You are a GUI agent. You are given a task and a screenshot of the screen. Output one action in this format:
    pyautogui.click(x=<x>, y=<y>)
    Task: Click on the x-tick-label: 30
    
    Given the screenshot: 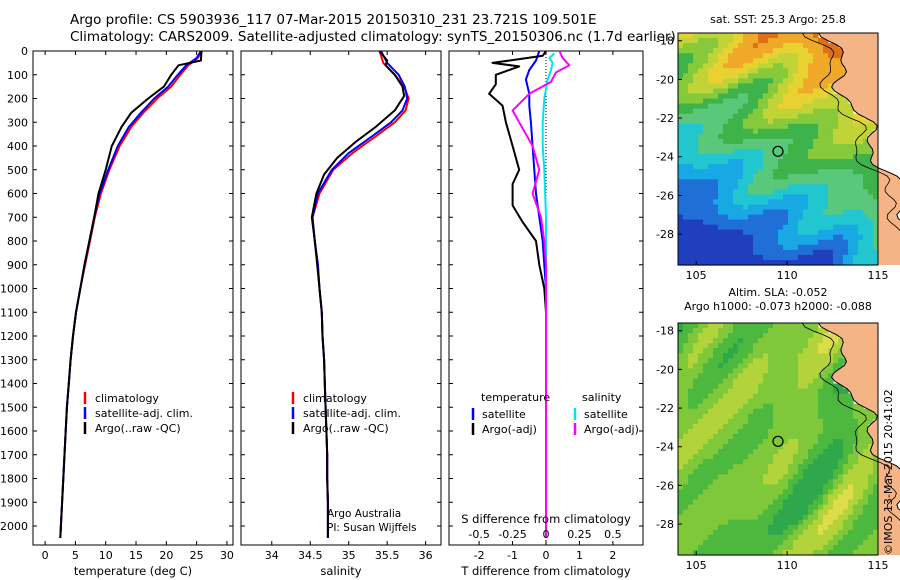 What is the action you would take?
    pyautogui.click(x=227, y=555)
    